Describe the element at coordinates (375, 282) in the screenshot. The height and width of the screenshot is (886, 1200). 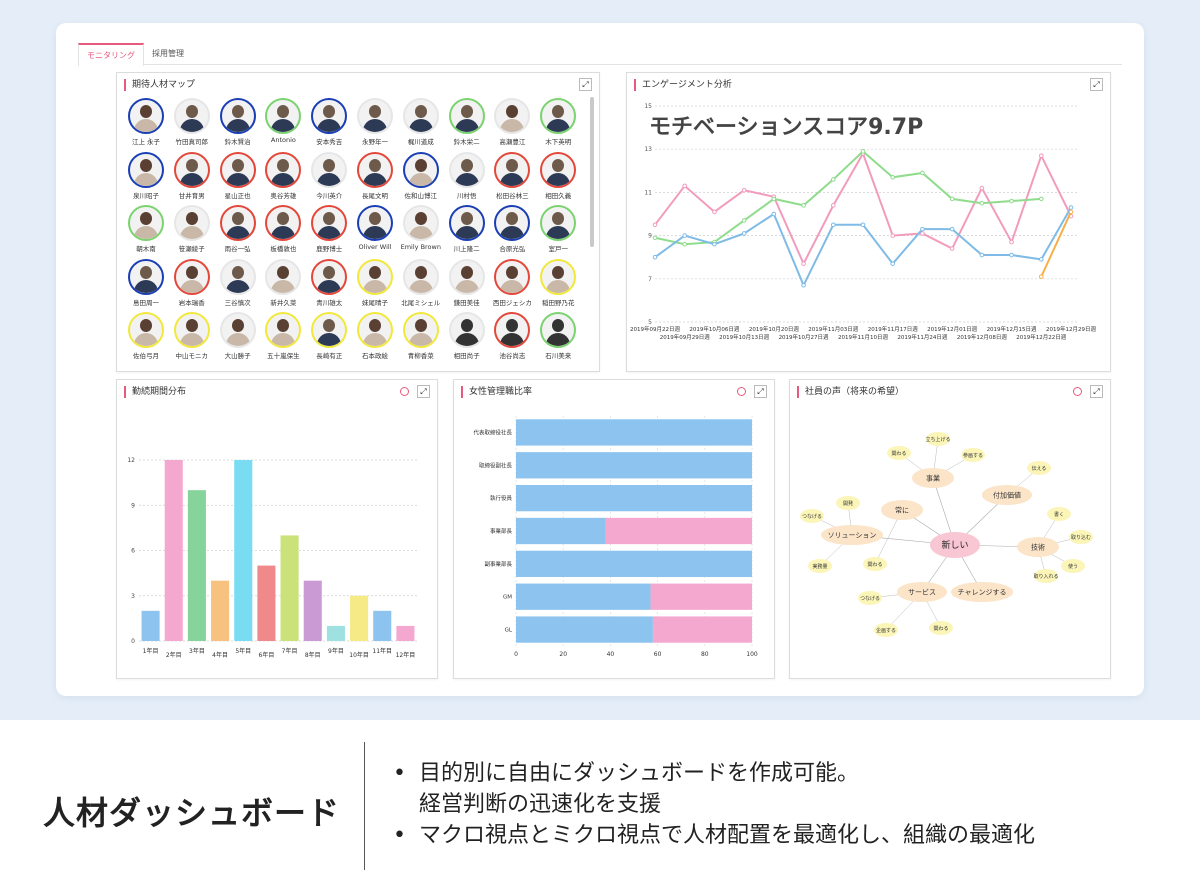
I see `person-card: 妹尾晴子` at that location.